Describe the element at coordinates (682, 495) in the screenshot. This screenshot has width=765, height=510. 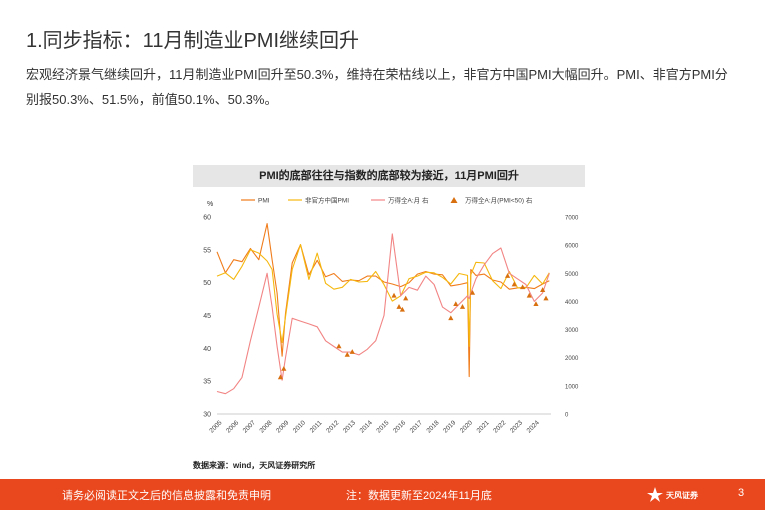
I see `logo-text: 天风证券` at that location.